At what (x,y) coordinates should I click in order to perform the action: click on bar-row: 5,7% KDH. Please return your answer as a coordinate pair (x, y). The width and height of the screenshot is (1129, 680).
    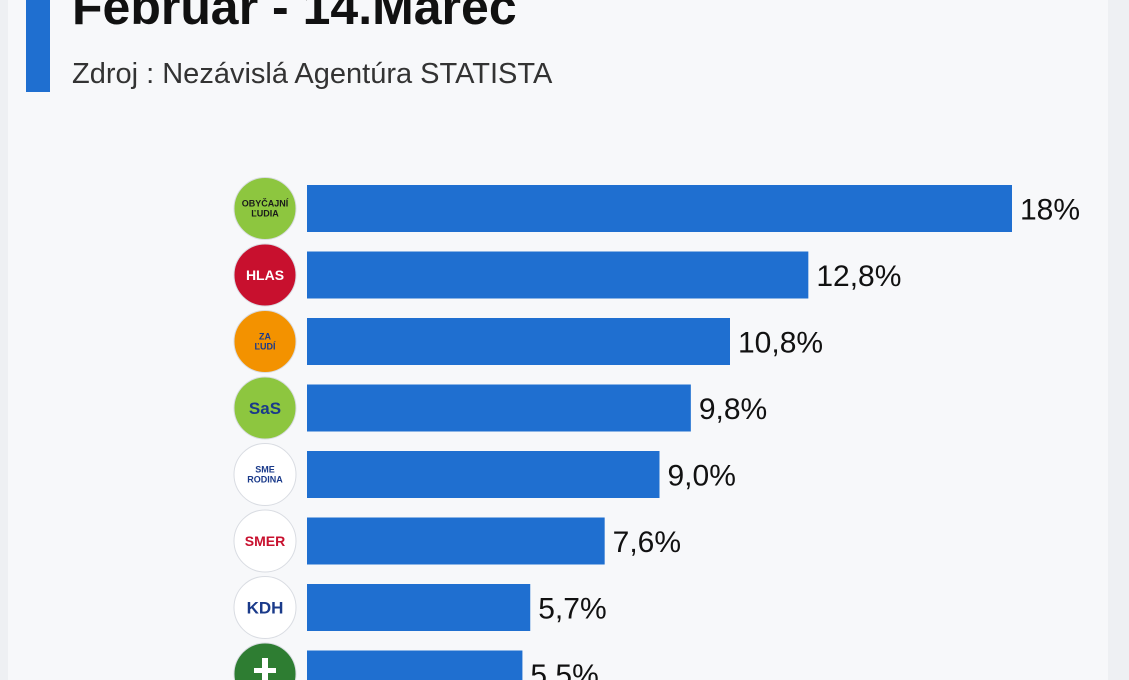
    Looking at the image, I should click on (420, 607).